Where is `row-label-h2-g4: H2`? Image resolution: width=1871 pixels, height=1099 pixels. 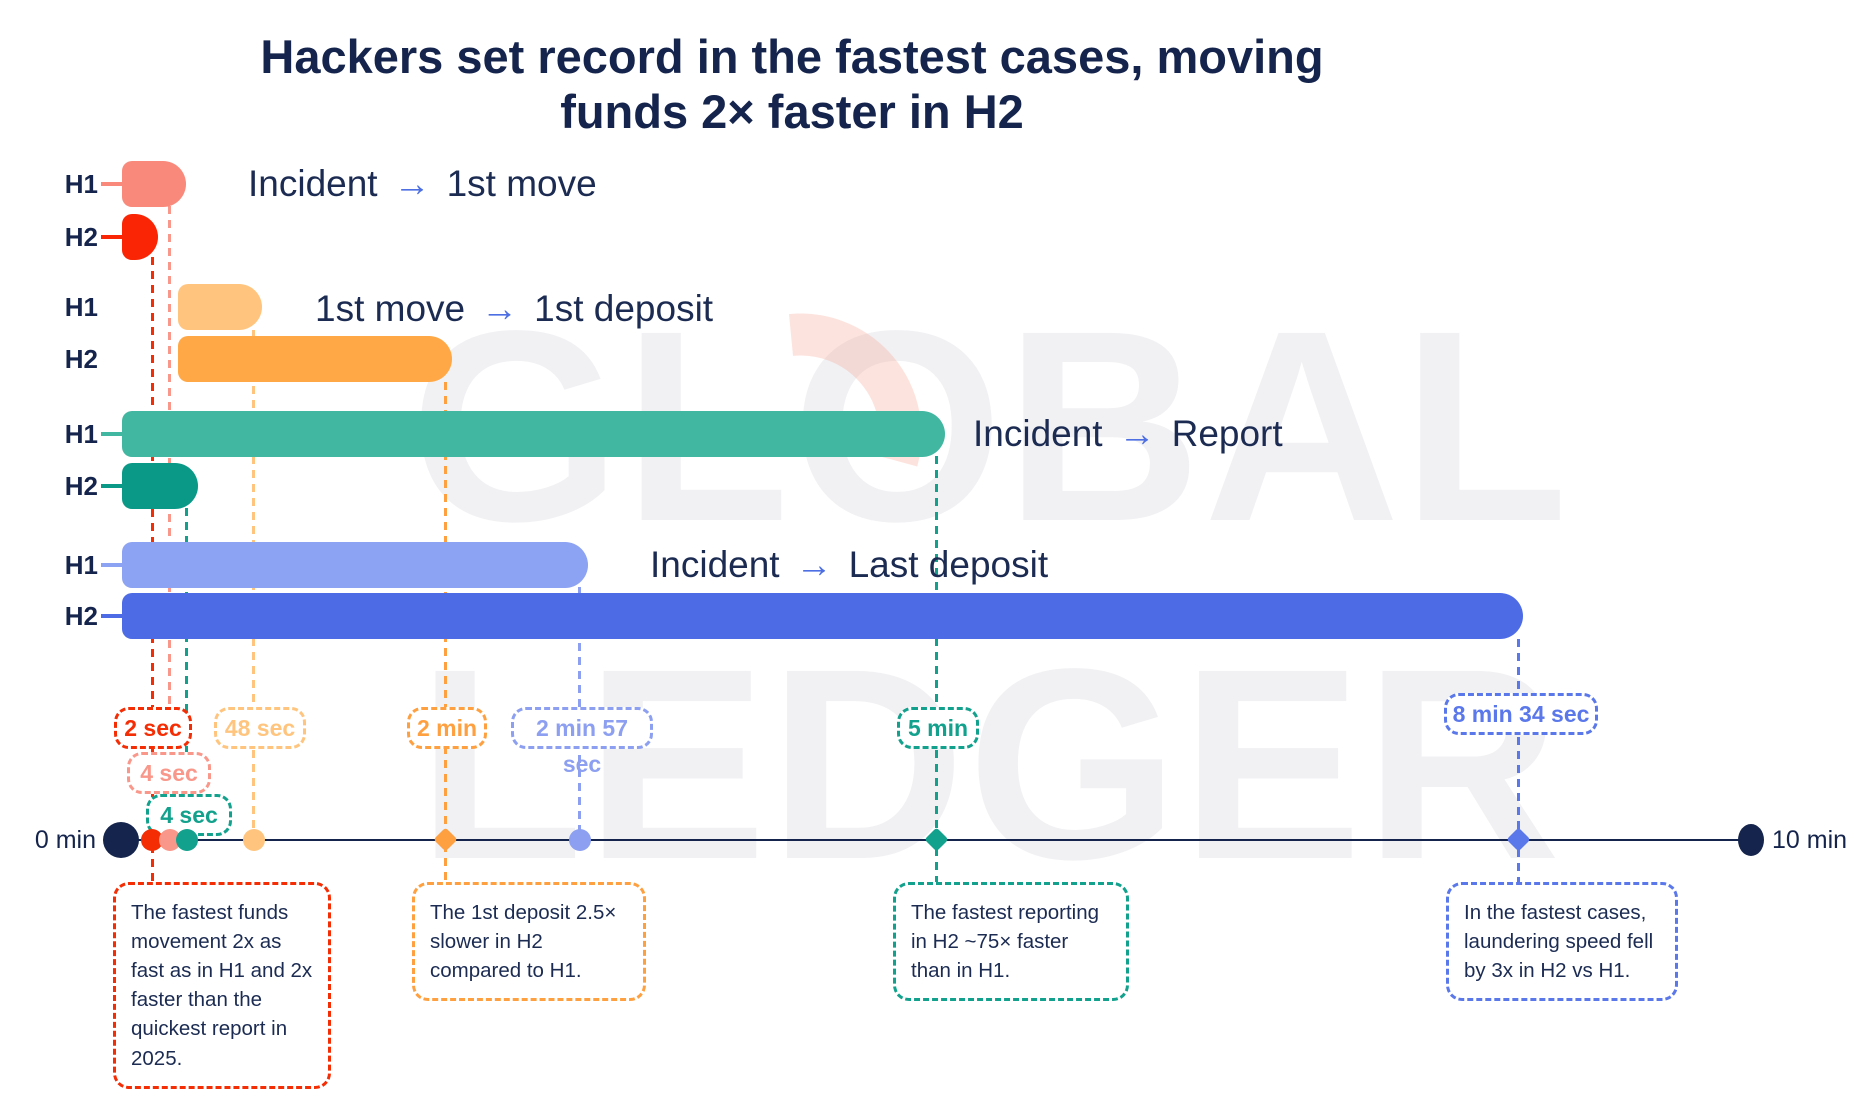 row-label-h2-g4: H2 is located at coordinates (81, 616).